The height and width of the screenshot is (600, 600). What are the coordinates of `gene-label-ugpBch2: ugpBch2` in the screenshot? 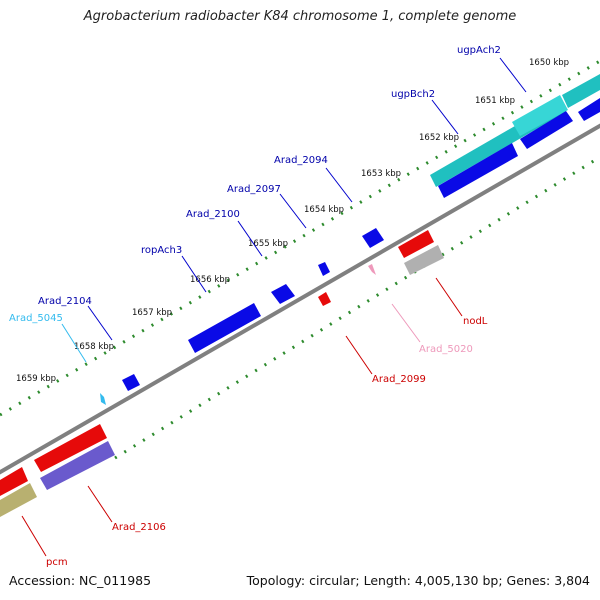 It's located at (413, 94).